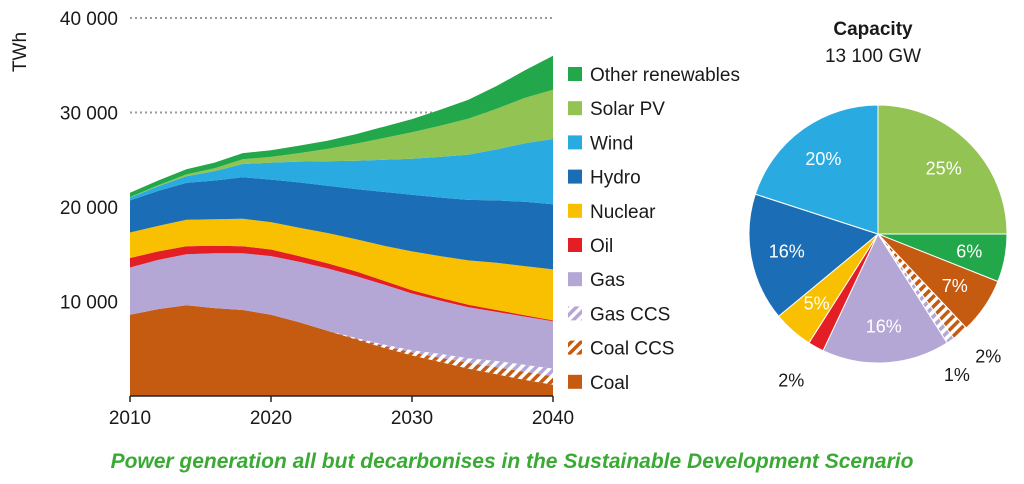 Image resolution: width=1024 pixels, height=484 pixels. What do you see at coordinates (817, 304) in the screenshot?
I see `pie-label-nuclear: 5%` at bounding box center [817, 304].